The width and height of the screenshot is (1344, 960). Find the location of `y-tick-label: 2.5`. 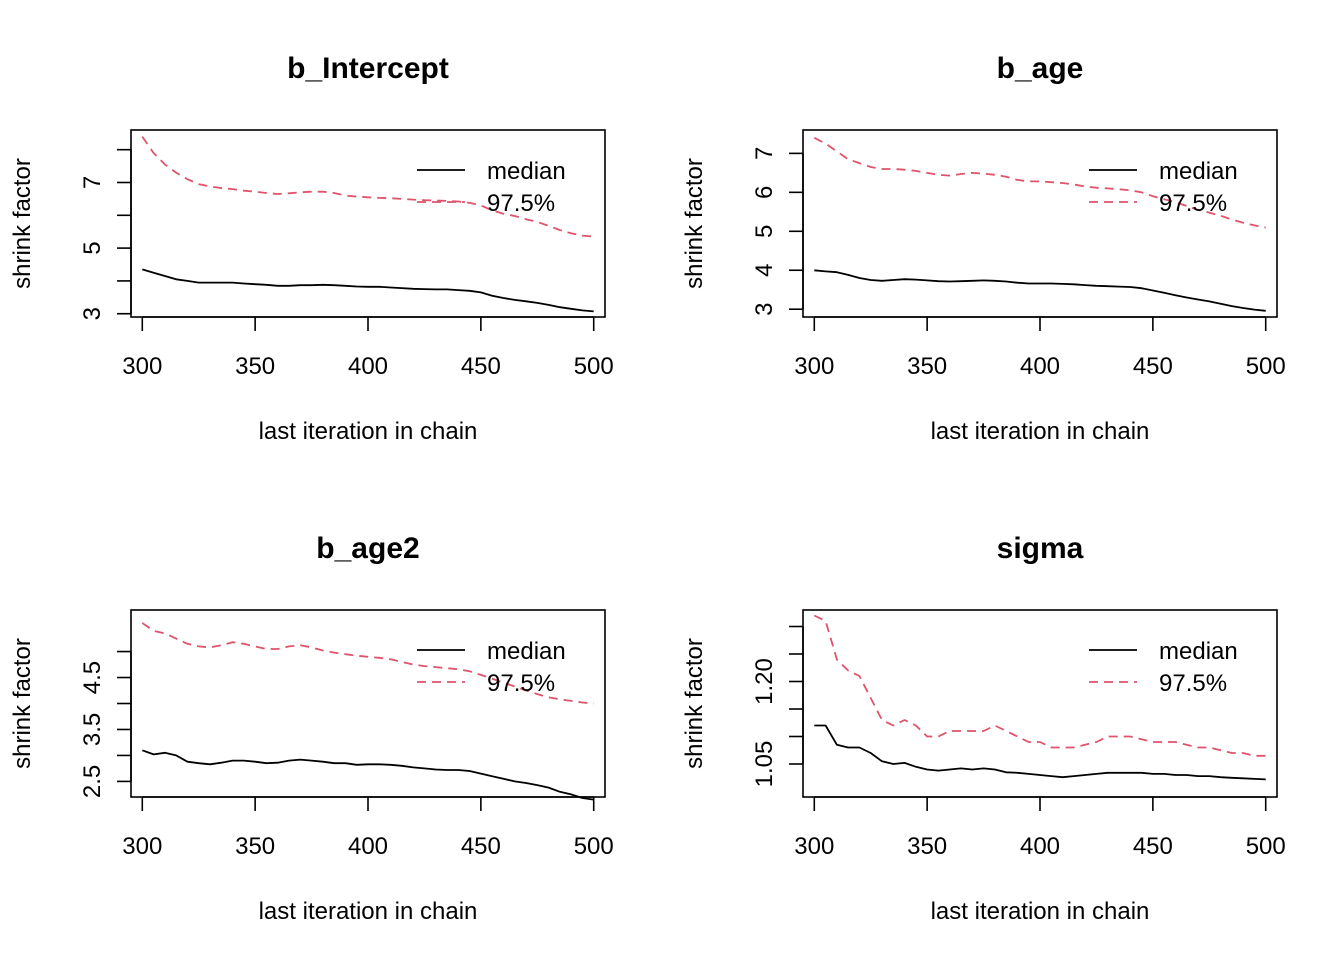

y-tick-label: 2.5 is located at coordinates (92, 781).